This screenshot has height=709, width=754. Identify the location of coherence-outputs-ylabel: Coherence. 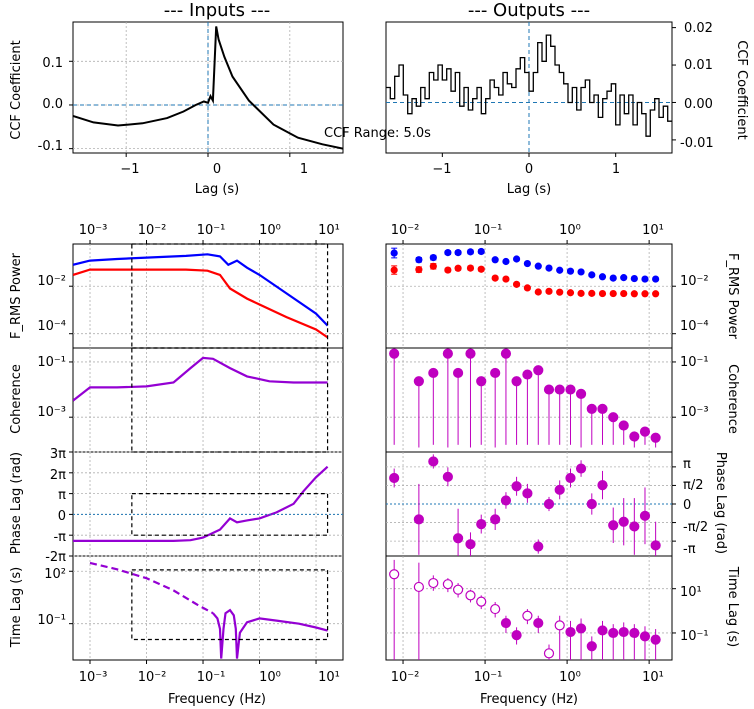
(732, 399).